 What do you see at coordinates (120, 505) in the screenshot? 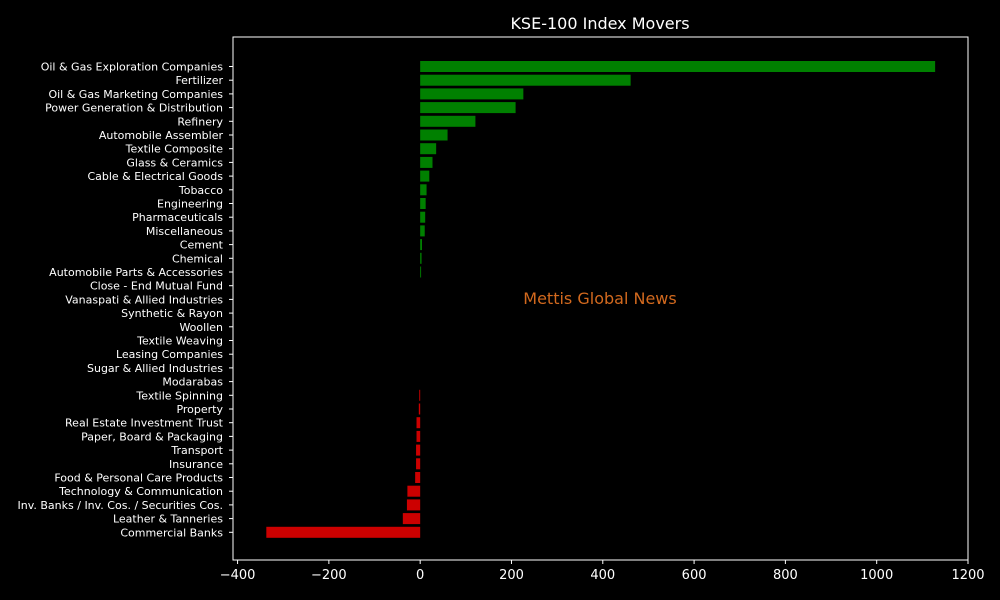
I see `category-label: Inv. Banks / Inv. Cos. / Securities Cos.` at bounding box center [120, 505].